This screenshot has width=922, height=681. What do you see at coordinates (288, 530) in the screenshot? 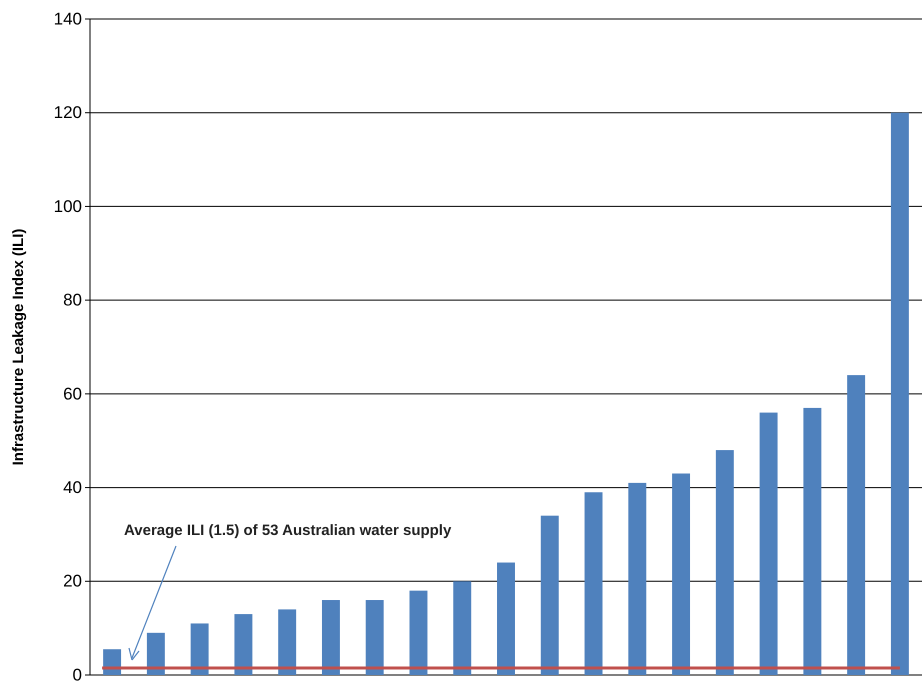
I see `annotation: Average ILI (1.5) of 53 Australian water supply` at bounding box center [288, 530].